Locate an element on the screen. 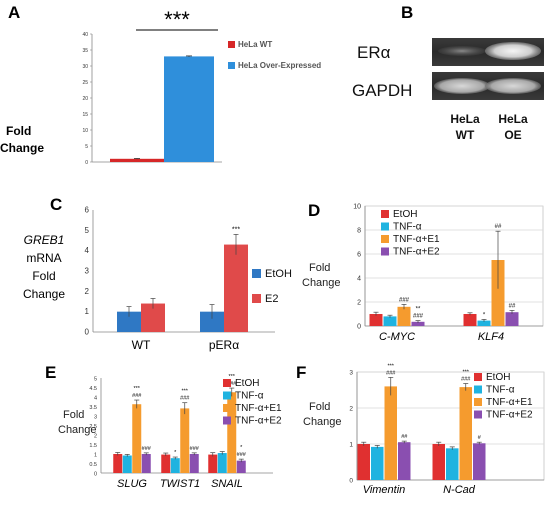 The image size is (550, 511). panel-d-ytick-label: 10 is located at coordinates (357, 207).